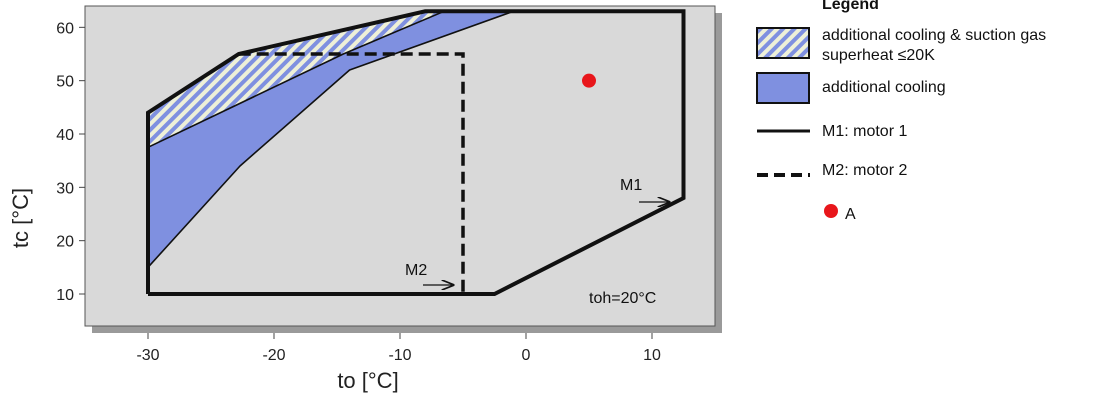  What do you see at coordinates (526, 355) in the screenshot?
I see `x-tick-label: 0` at bounding box center [526, 355].